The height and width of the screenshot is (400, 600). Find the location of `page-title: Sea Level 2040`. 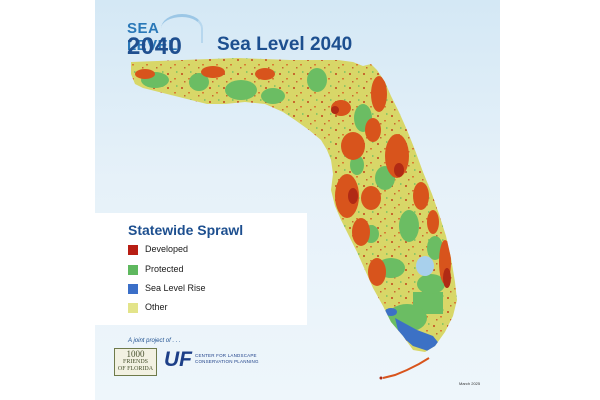

page-title: Sea Level 2040 is located at coordinates (285, 44).